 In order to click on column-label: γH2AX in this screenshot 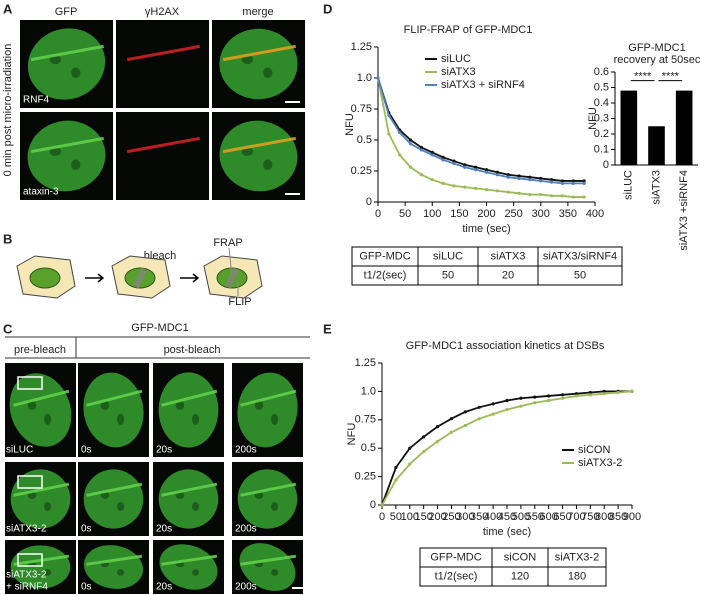, I will do `click(162, 12)`.